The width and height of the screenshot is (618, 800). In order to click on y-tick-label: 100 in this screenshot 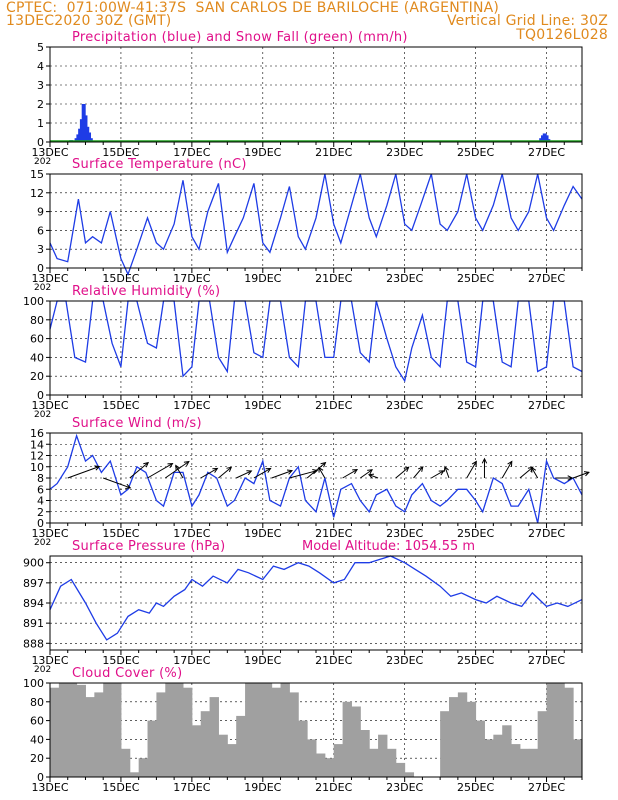, I will do `click(33, 683)`.